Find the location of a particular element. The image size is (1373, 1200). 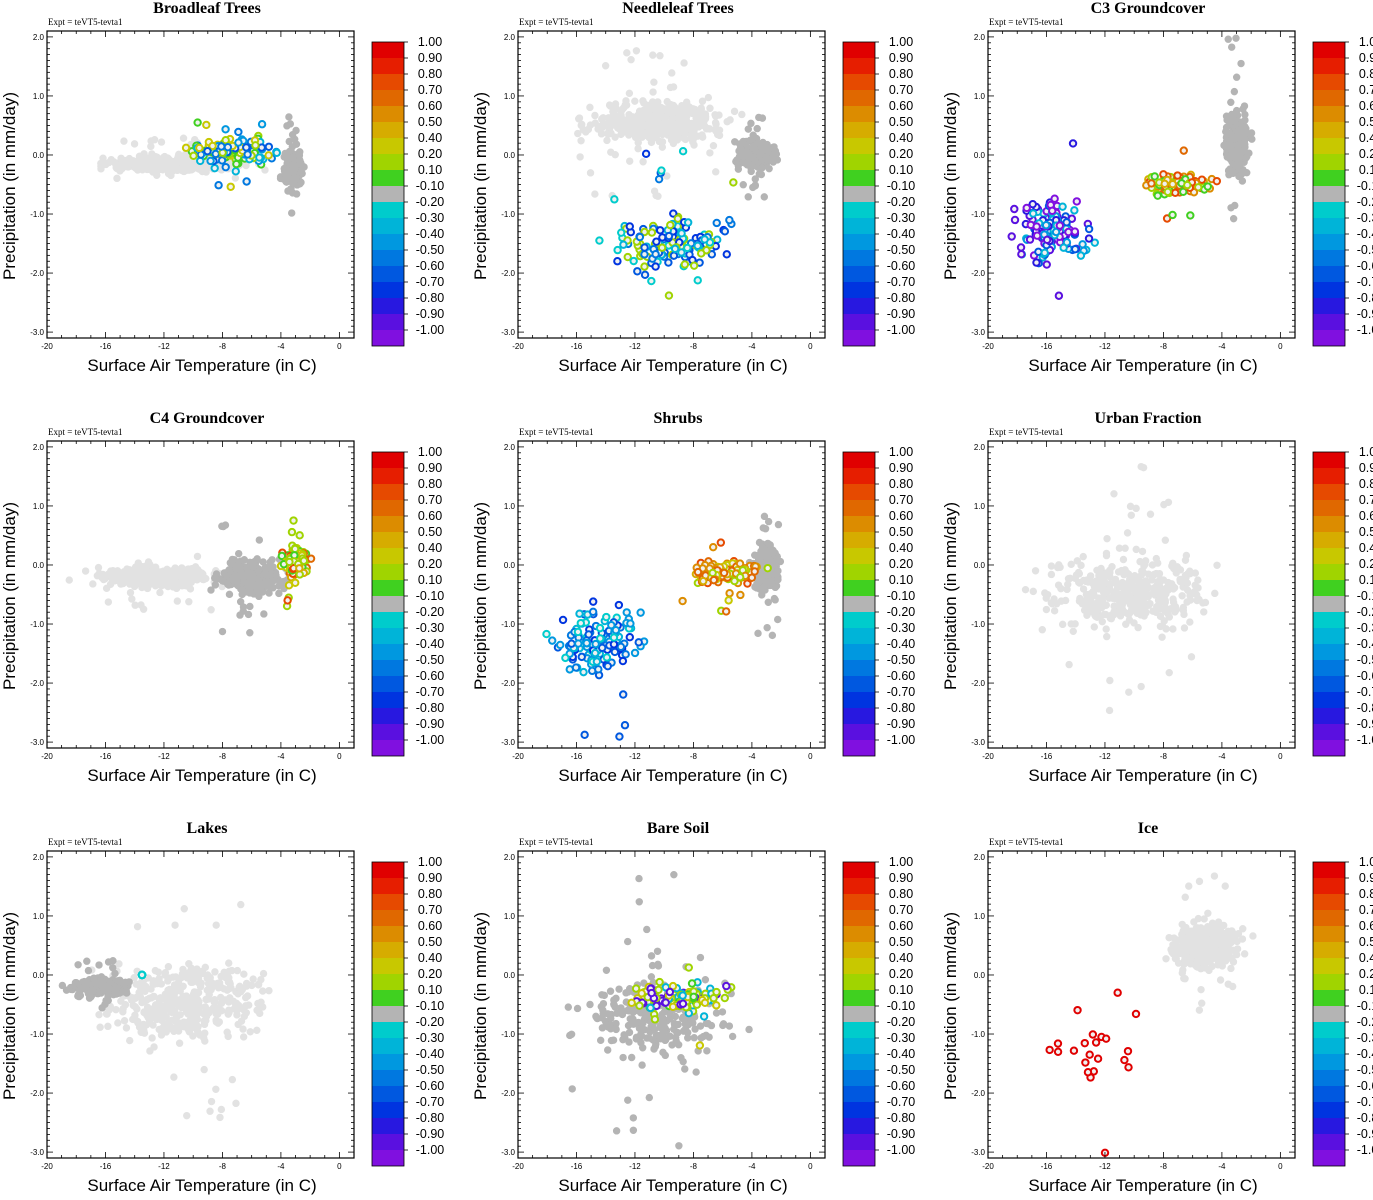

y-tick-label: 1.0 is located at coordinates (510, 506).